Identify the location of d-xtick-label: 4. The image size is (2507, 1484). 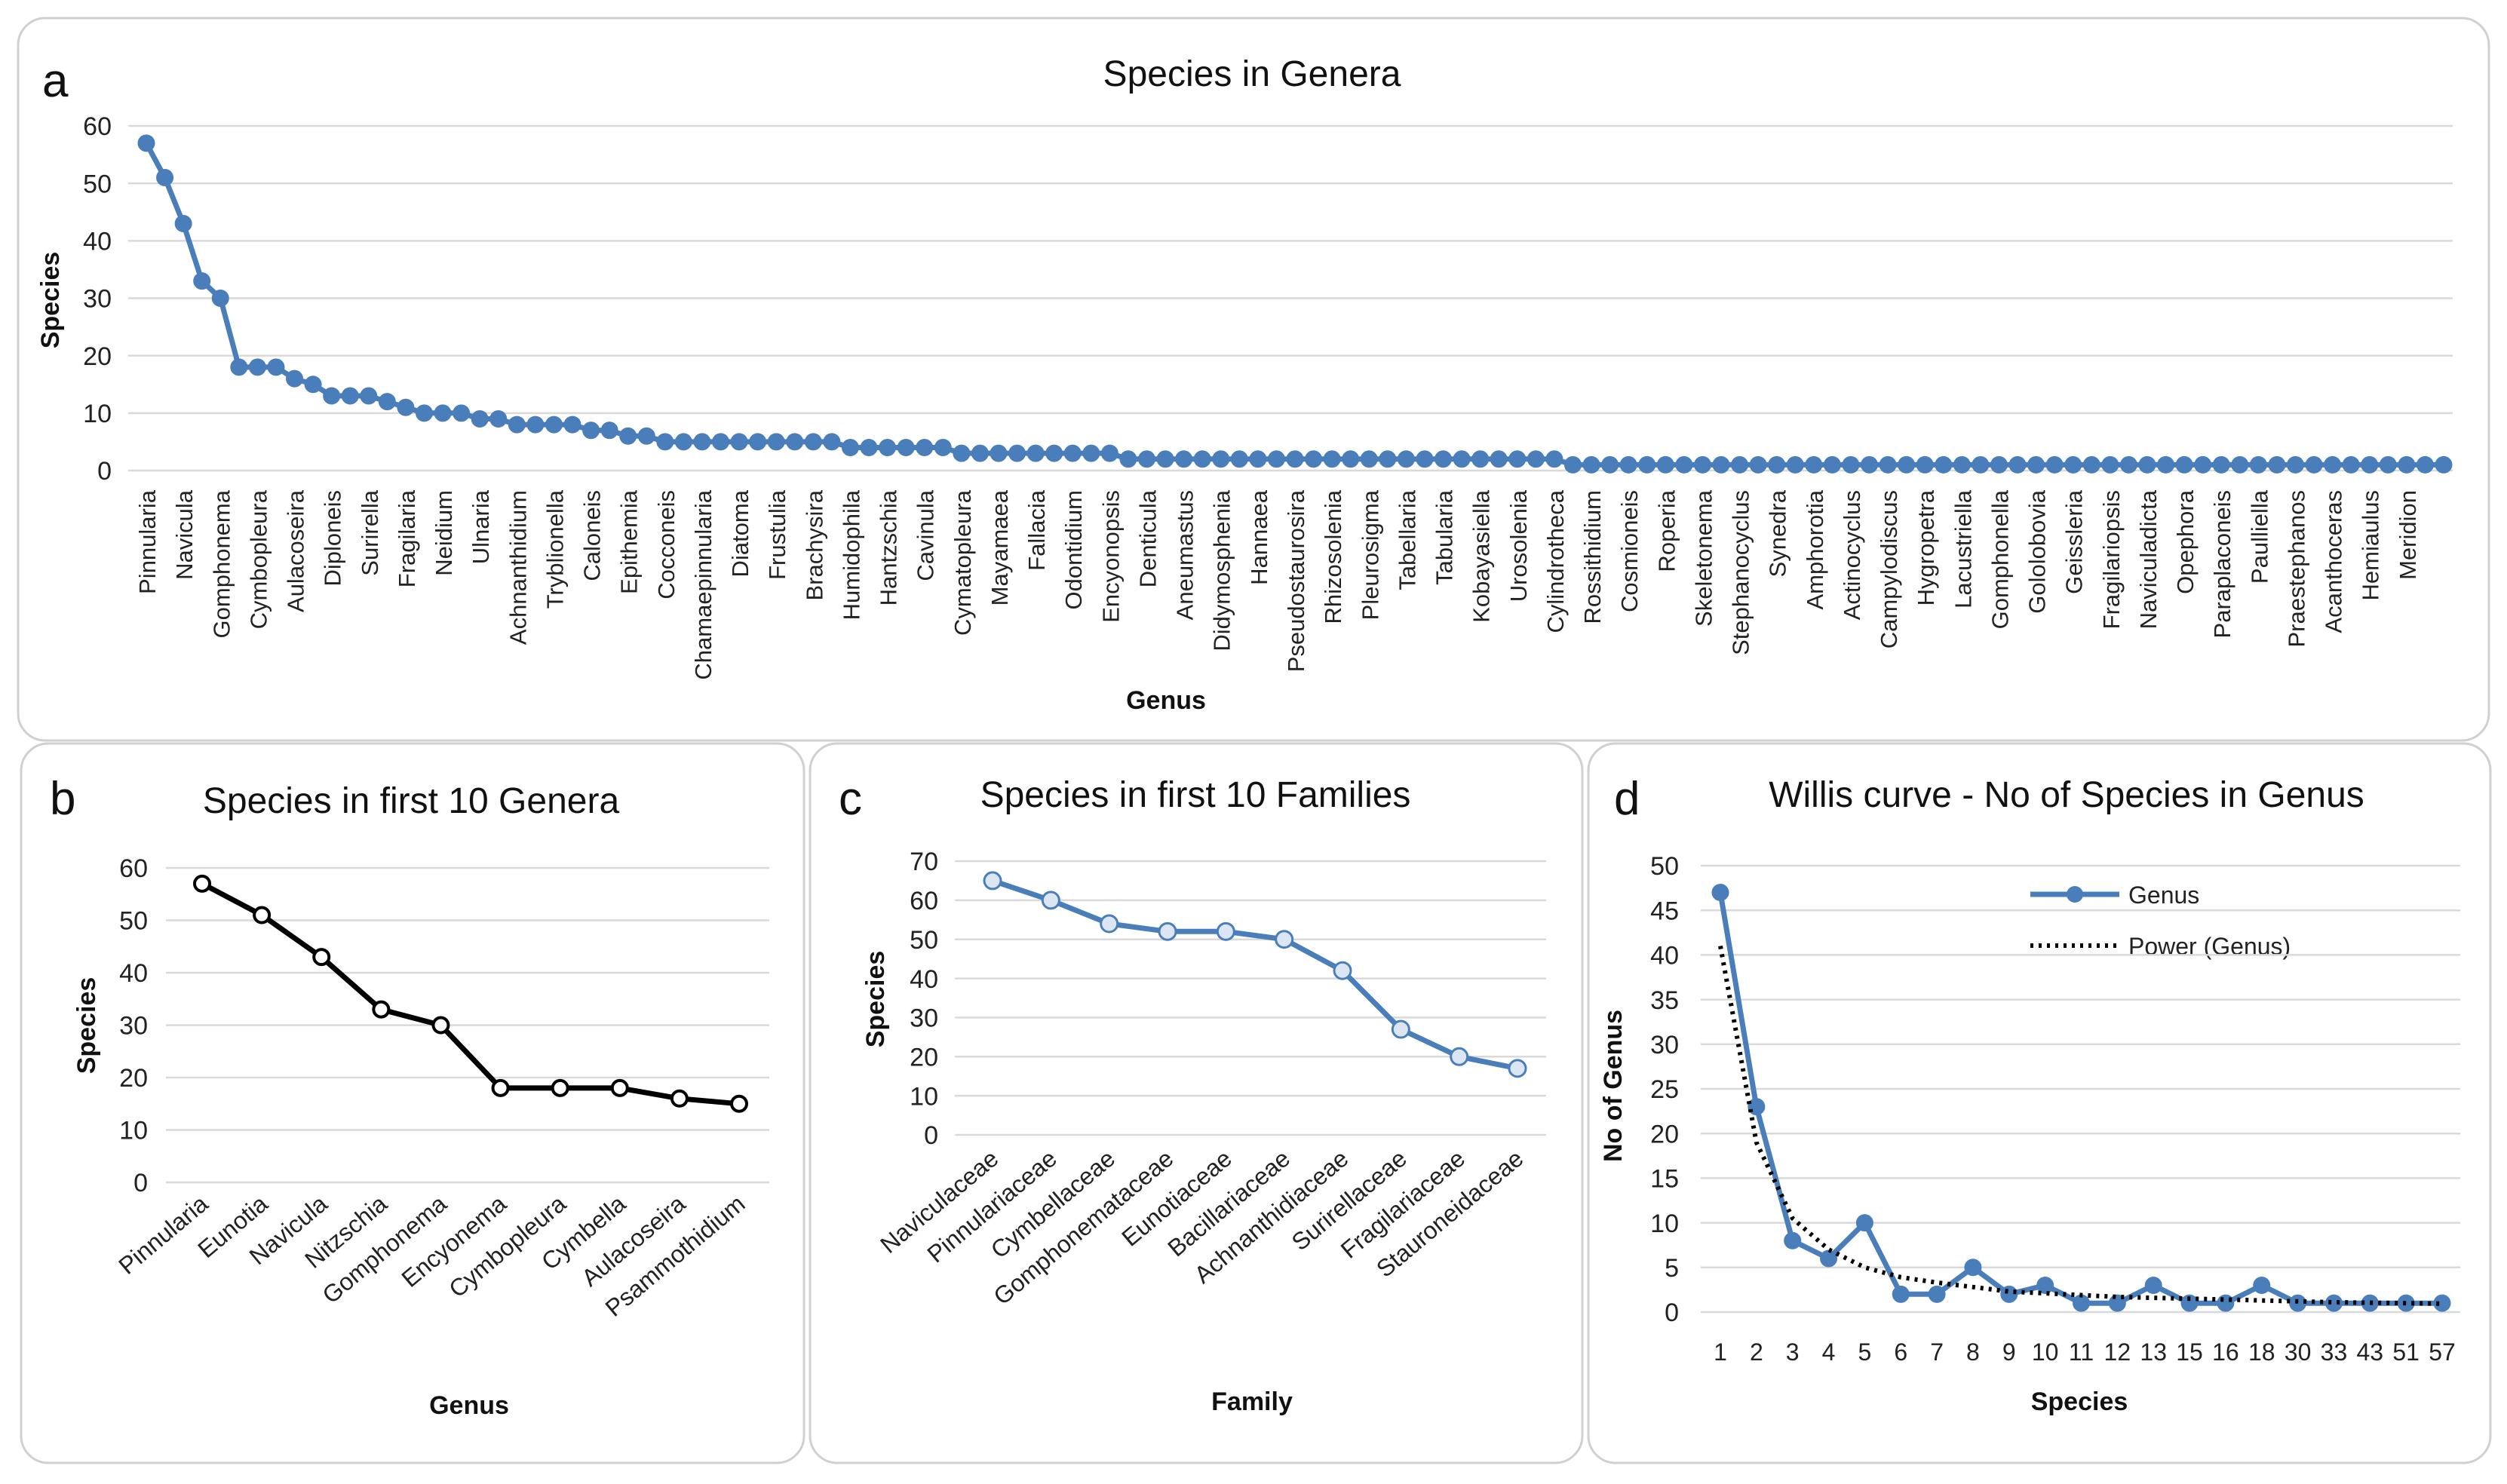
(1829, 1352).